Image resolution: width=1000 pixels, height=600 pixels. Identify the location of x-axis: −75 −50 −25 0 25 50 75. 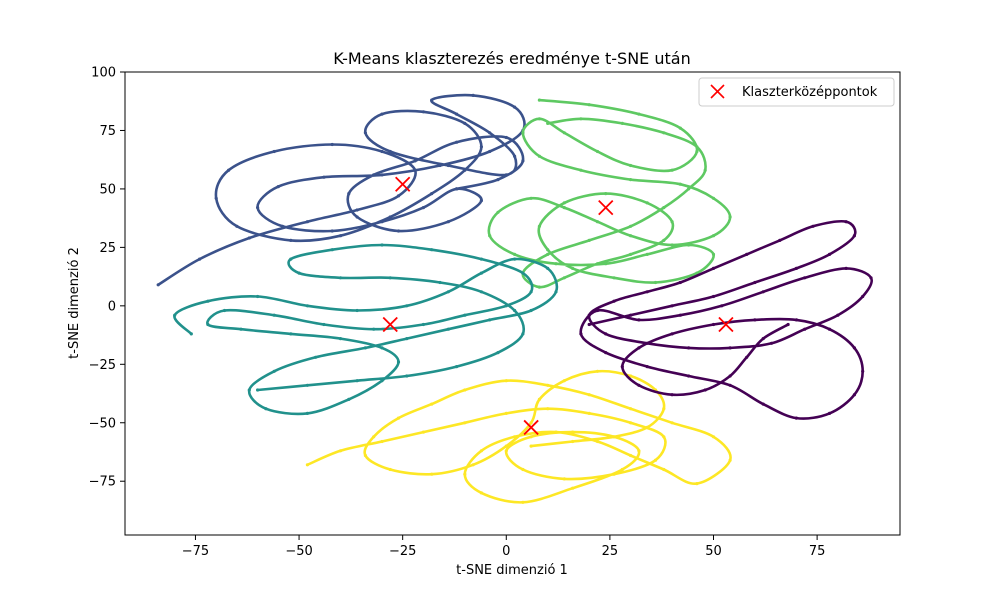
(503, 547).